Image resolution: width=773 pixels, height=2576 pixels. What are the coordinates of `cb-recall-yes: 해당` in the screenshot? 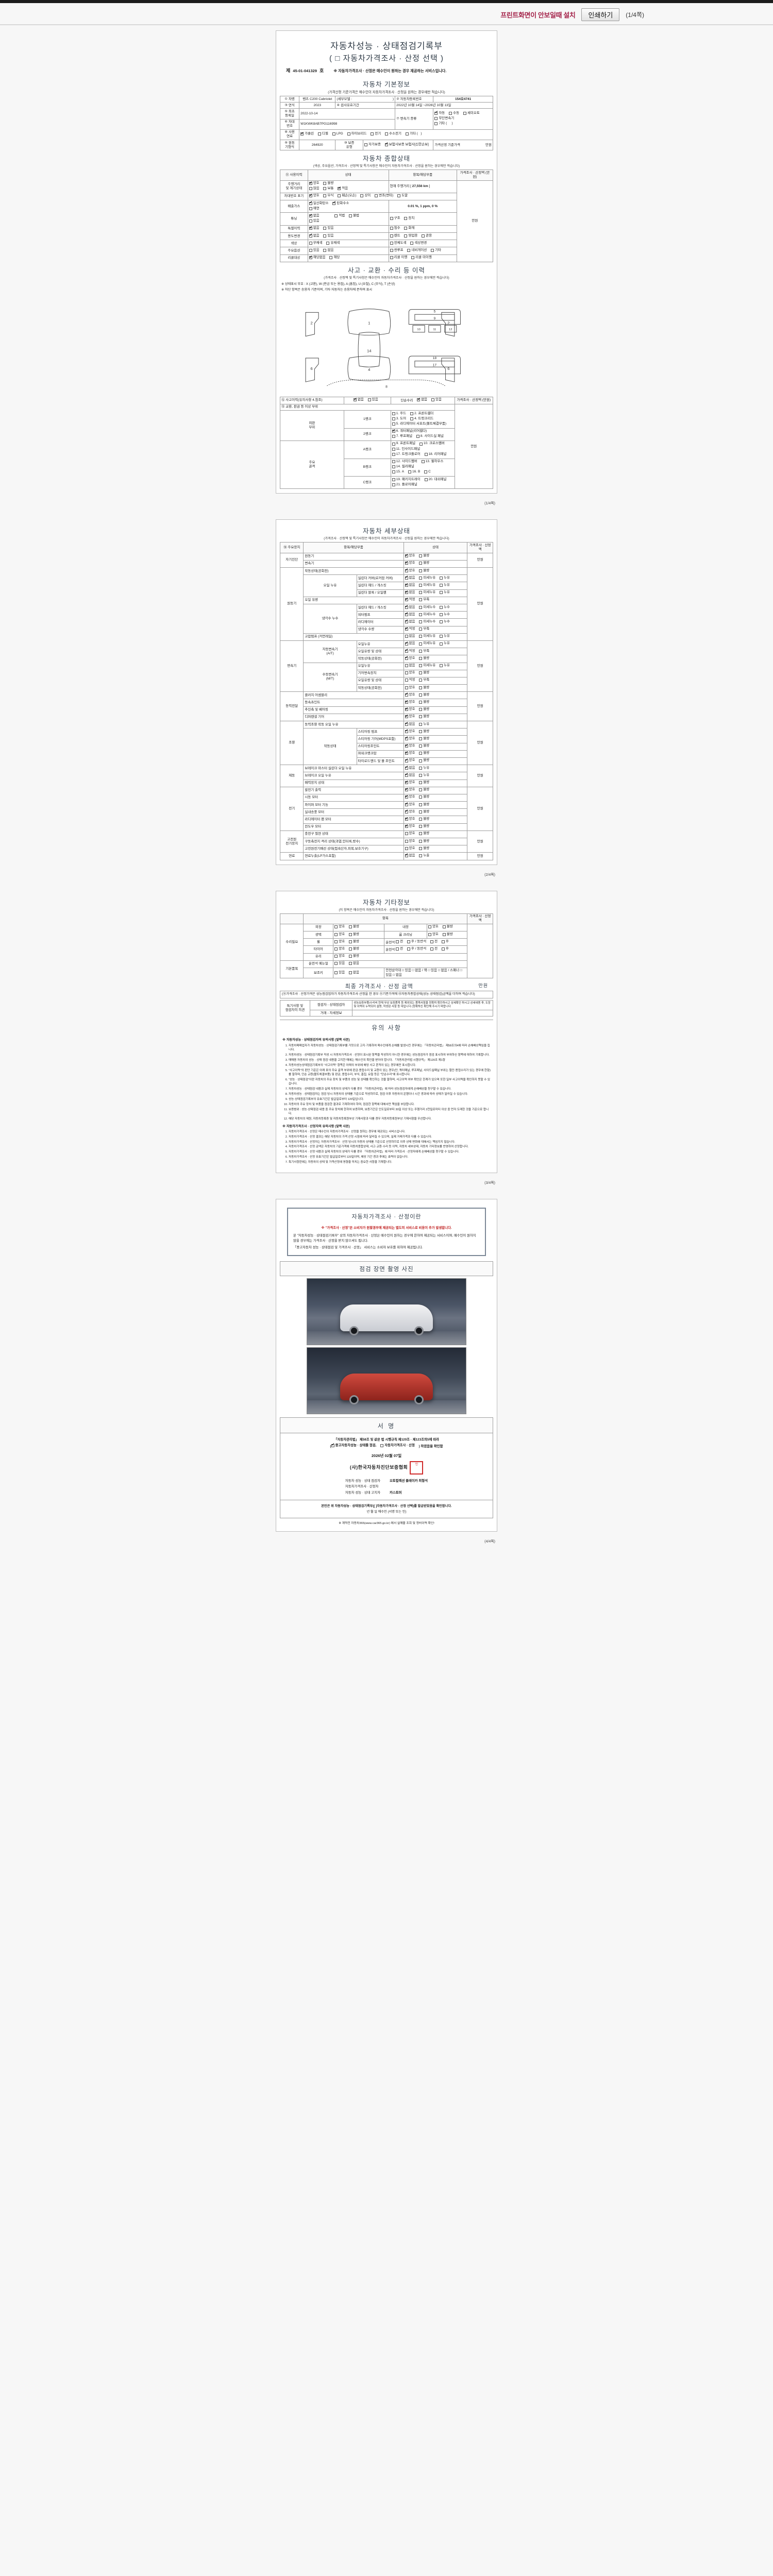 It's located at (334, 258).